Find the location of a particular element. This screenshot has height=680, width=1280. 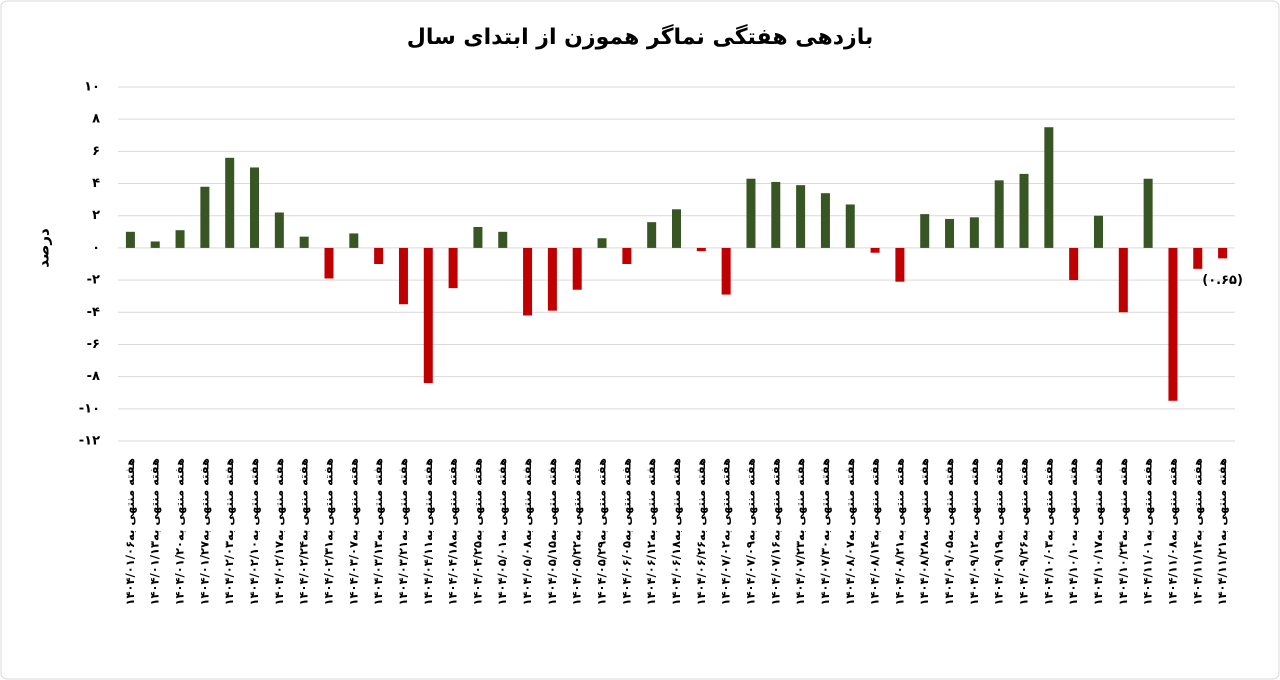

x-tick-label: هفته منتهی به۱۴۰۴/۰۷/۰۲ is located at coordinates (726, 532).